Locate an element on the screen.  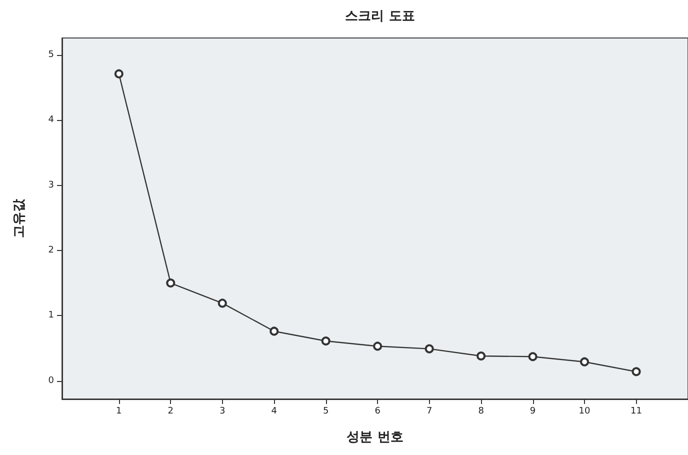
y-tick-label: 0 is located at coordinates (51, 381).